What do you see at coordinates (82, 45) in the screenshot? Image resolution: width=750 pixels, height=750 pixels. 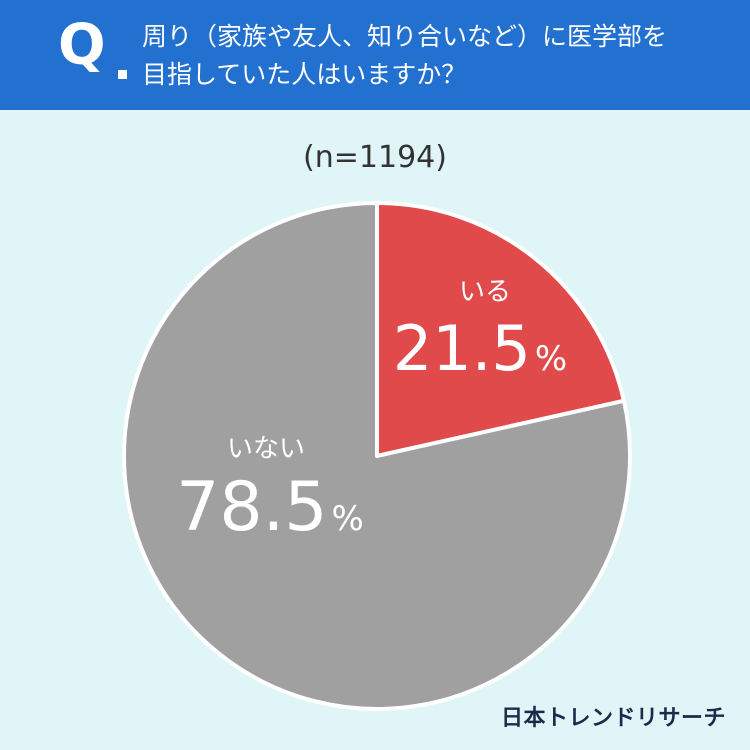 I see `q-mark: Q` at bounding box center [82, 45].